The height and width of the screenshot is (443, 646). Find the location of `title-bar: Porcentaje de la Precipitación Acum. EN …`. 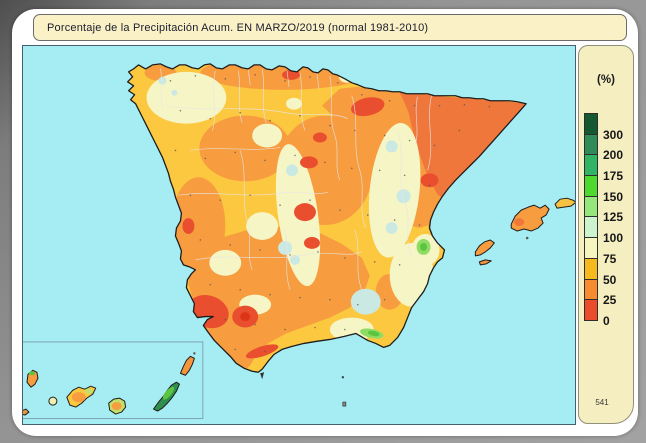

title-bar: Porcentaje de la Precipitación Acum. EN … is located at coordinates (330, 27).